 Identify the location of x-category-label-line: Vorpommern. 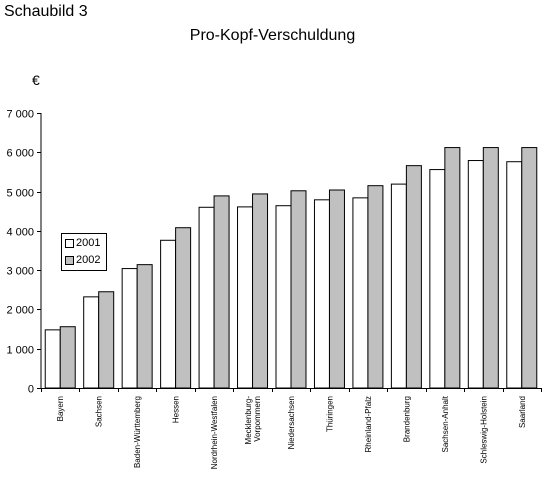
(257, 419).